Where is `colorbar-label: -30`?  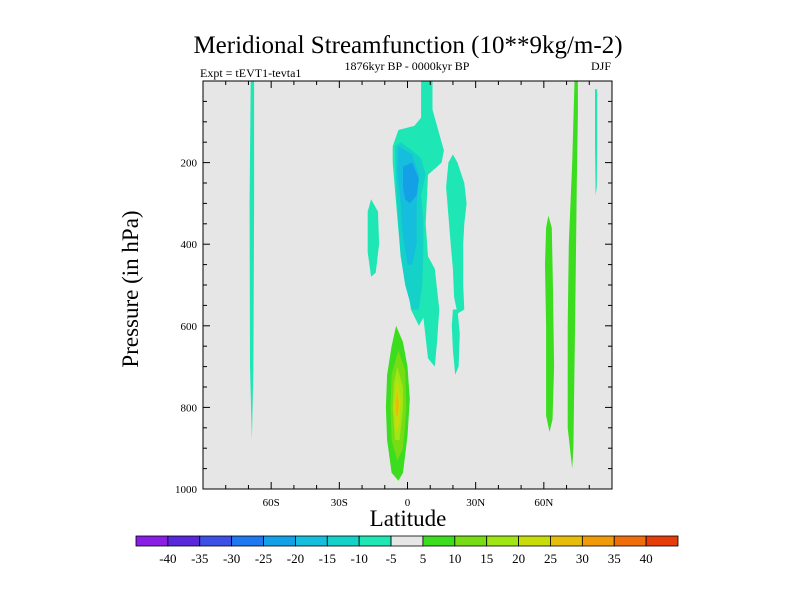 colorbar-label: -30 is located at coordinates (231, 558).